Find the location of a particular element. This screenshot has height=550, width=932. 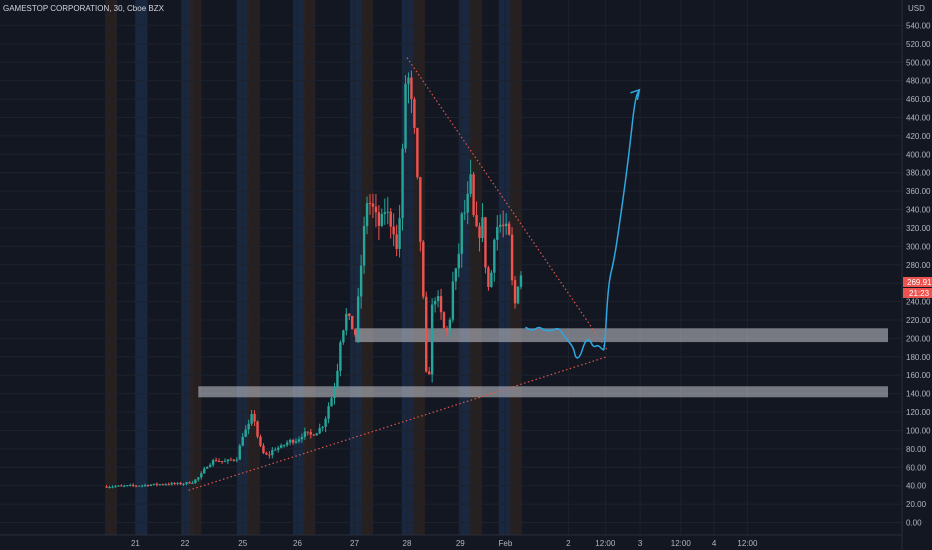

time-tick-label: Feb is located at coordinates (506, 543).